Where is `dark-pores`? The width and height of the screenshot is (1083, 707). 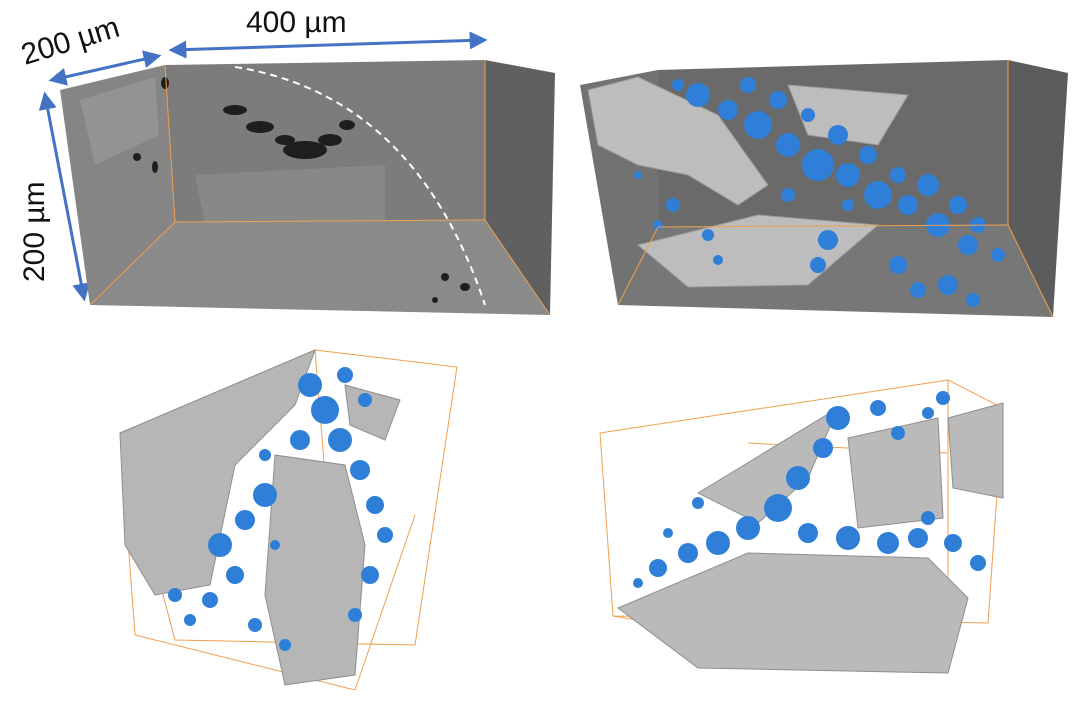 dark-pores is located at coordinates (301, 190).